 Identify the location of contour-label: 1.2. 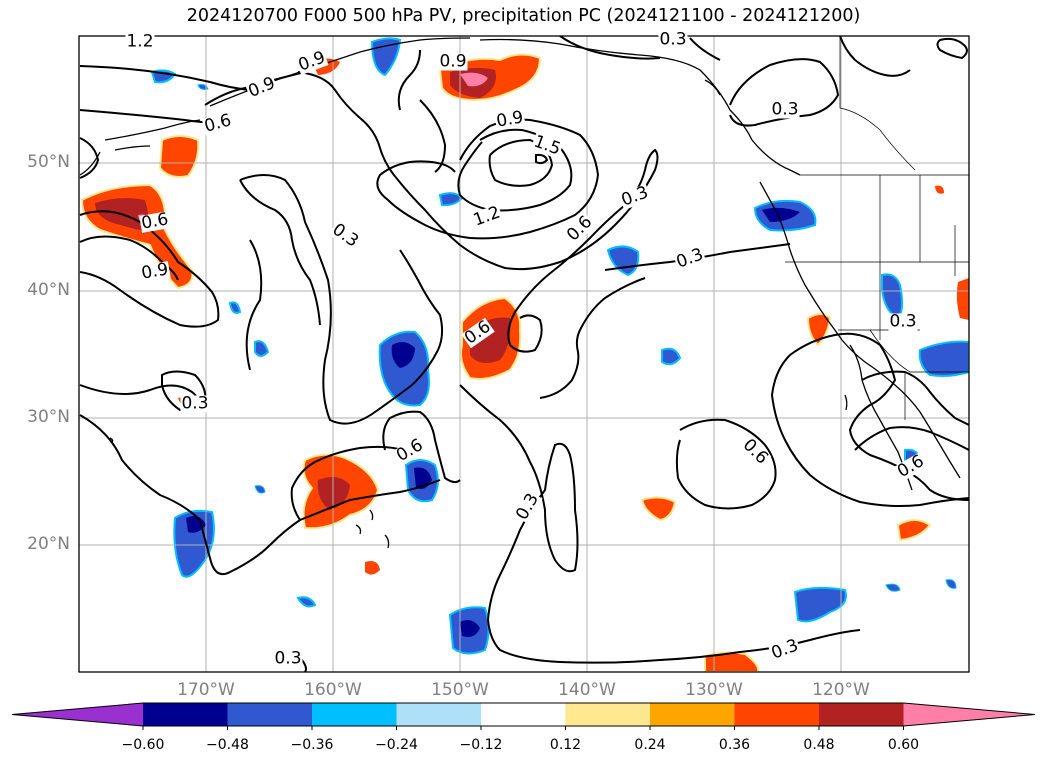
(140, 41).